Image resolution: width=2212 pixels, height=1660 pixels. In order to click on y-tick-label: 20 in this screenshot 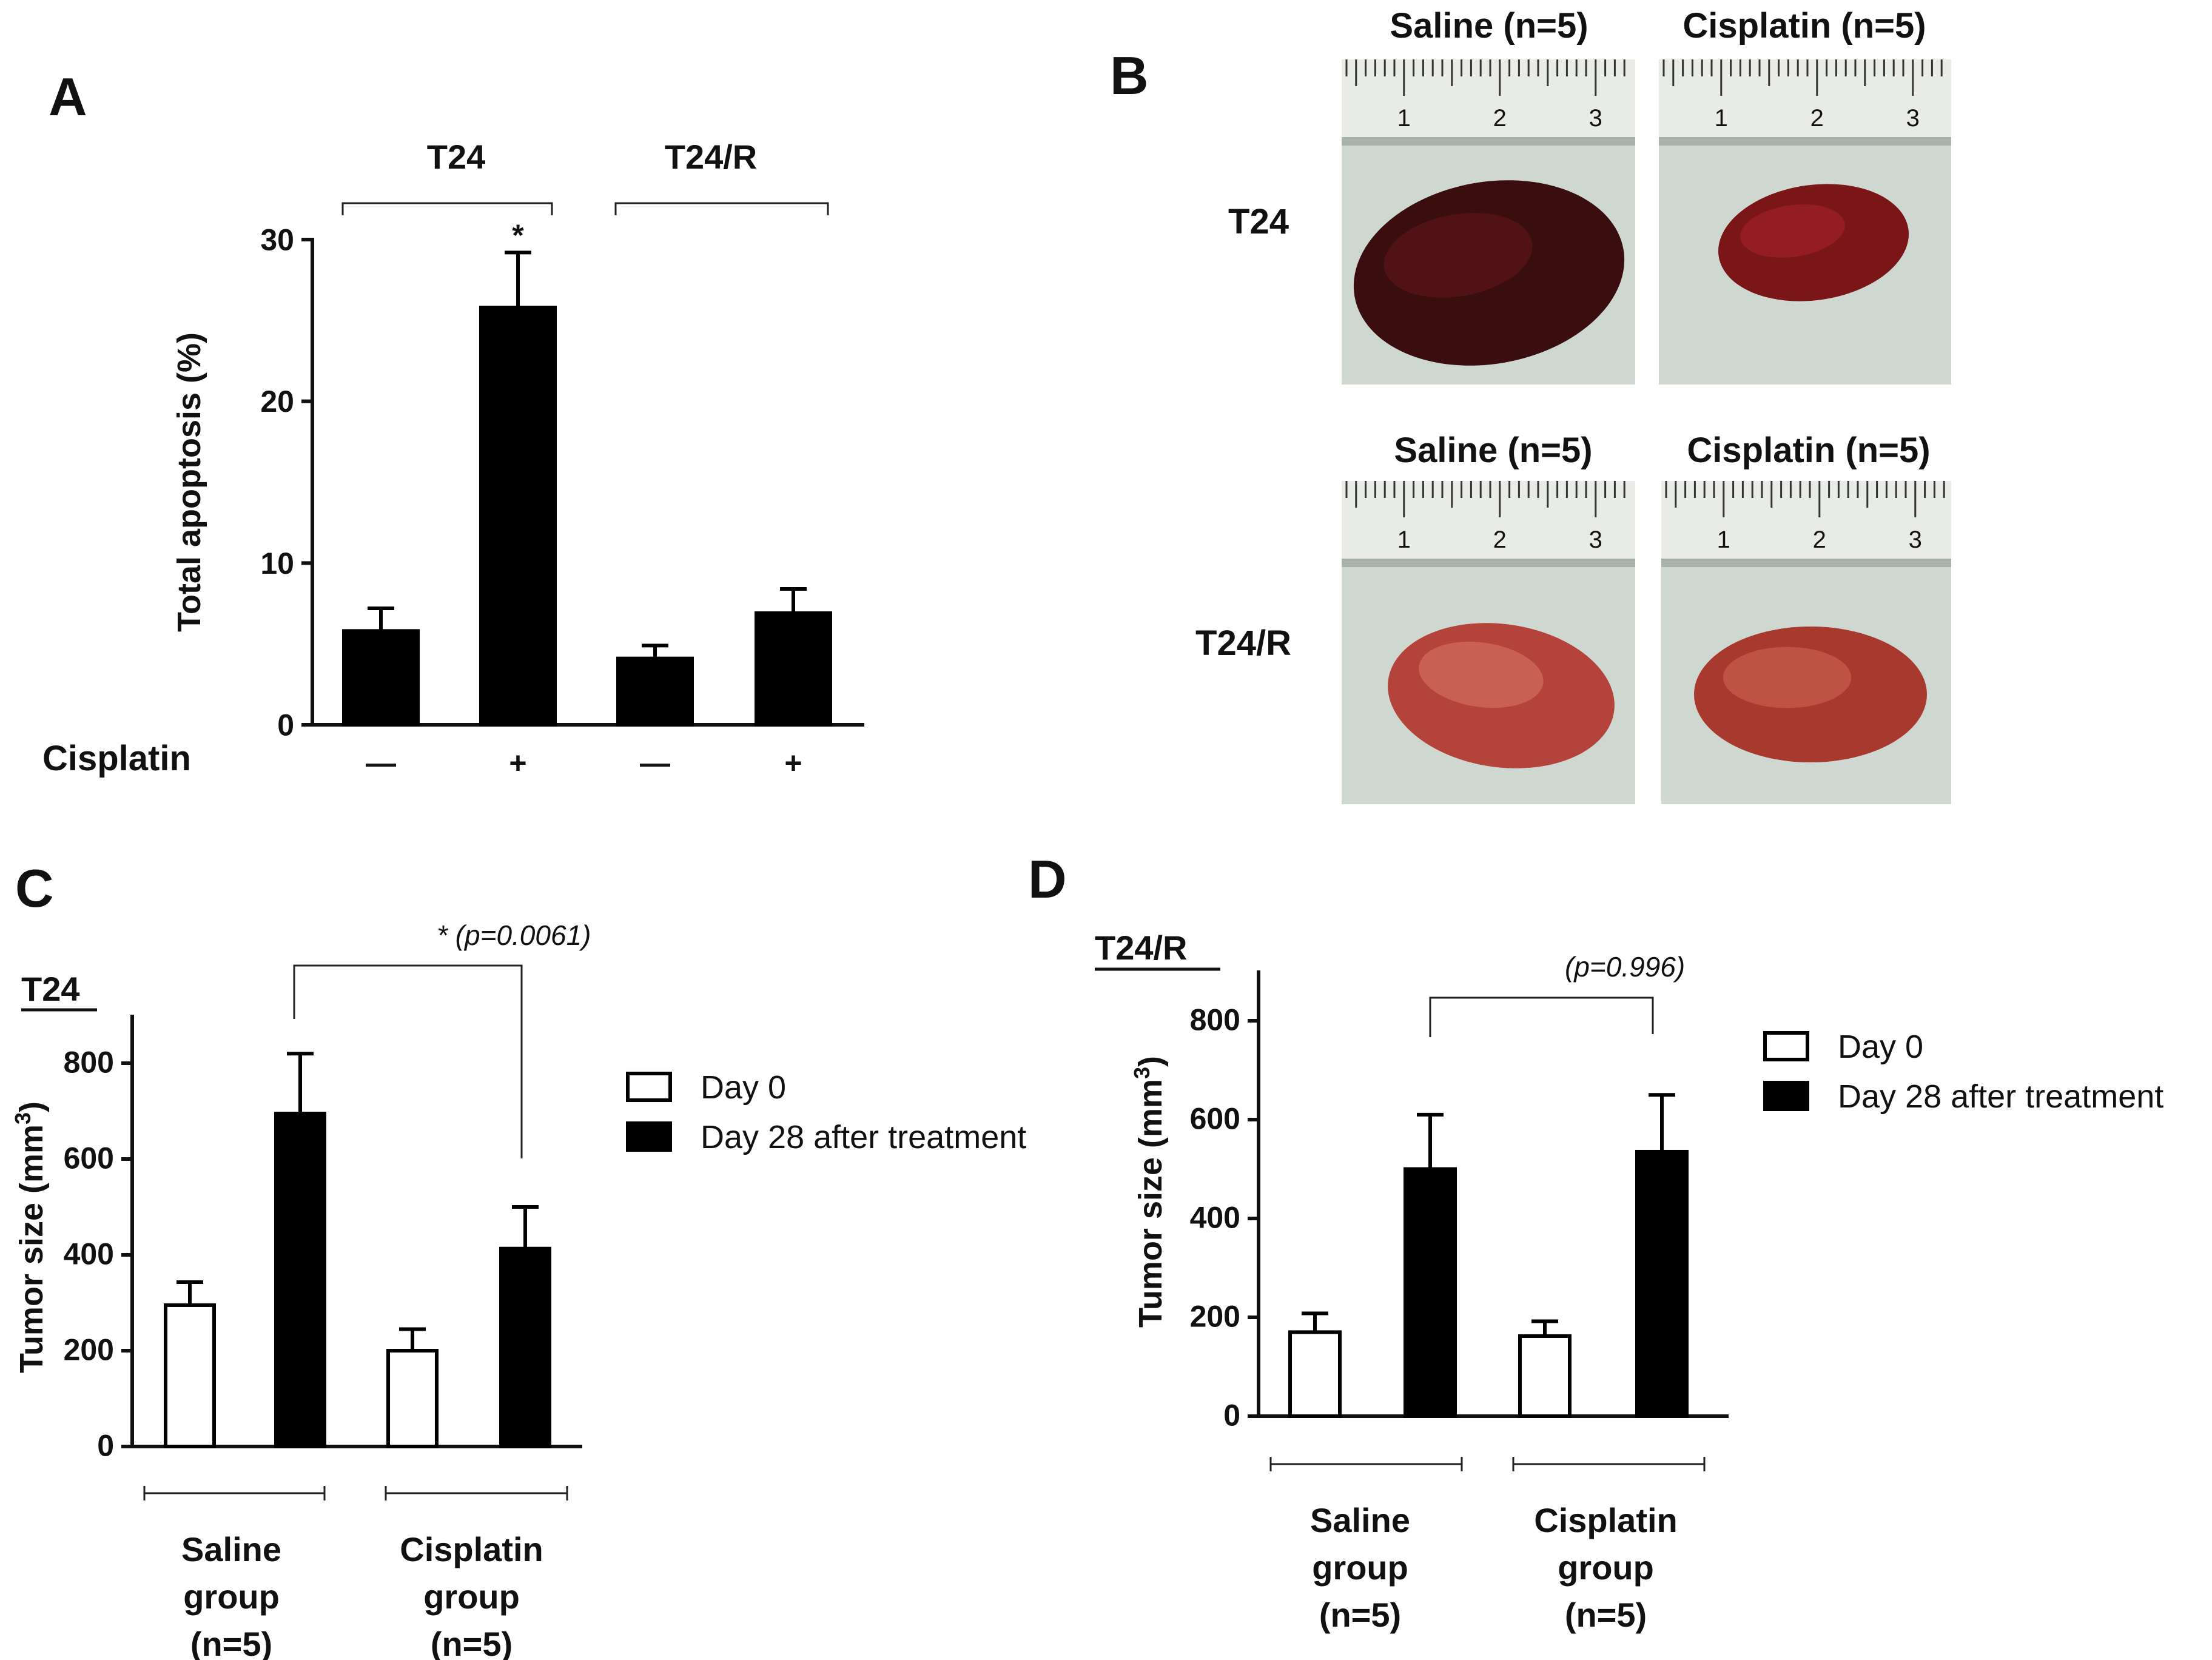, I will do `click(277, 401)`.